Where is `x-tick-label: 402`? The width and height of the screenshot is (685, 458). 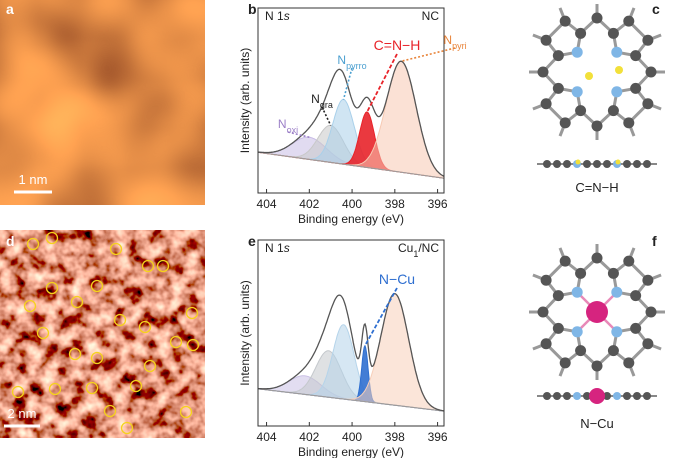 x-tick-label: 402 is located at coordinates (309, 437).